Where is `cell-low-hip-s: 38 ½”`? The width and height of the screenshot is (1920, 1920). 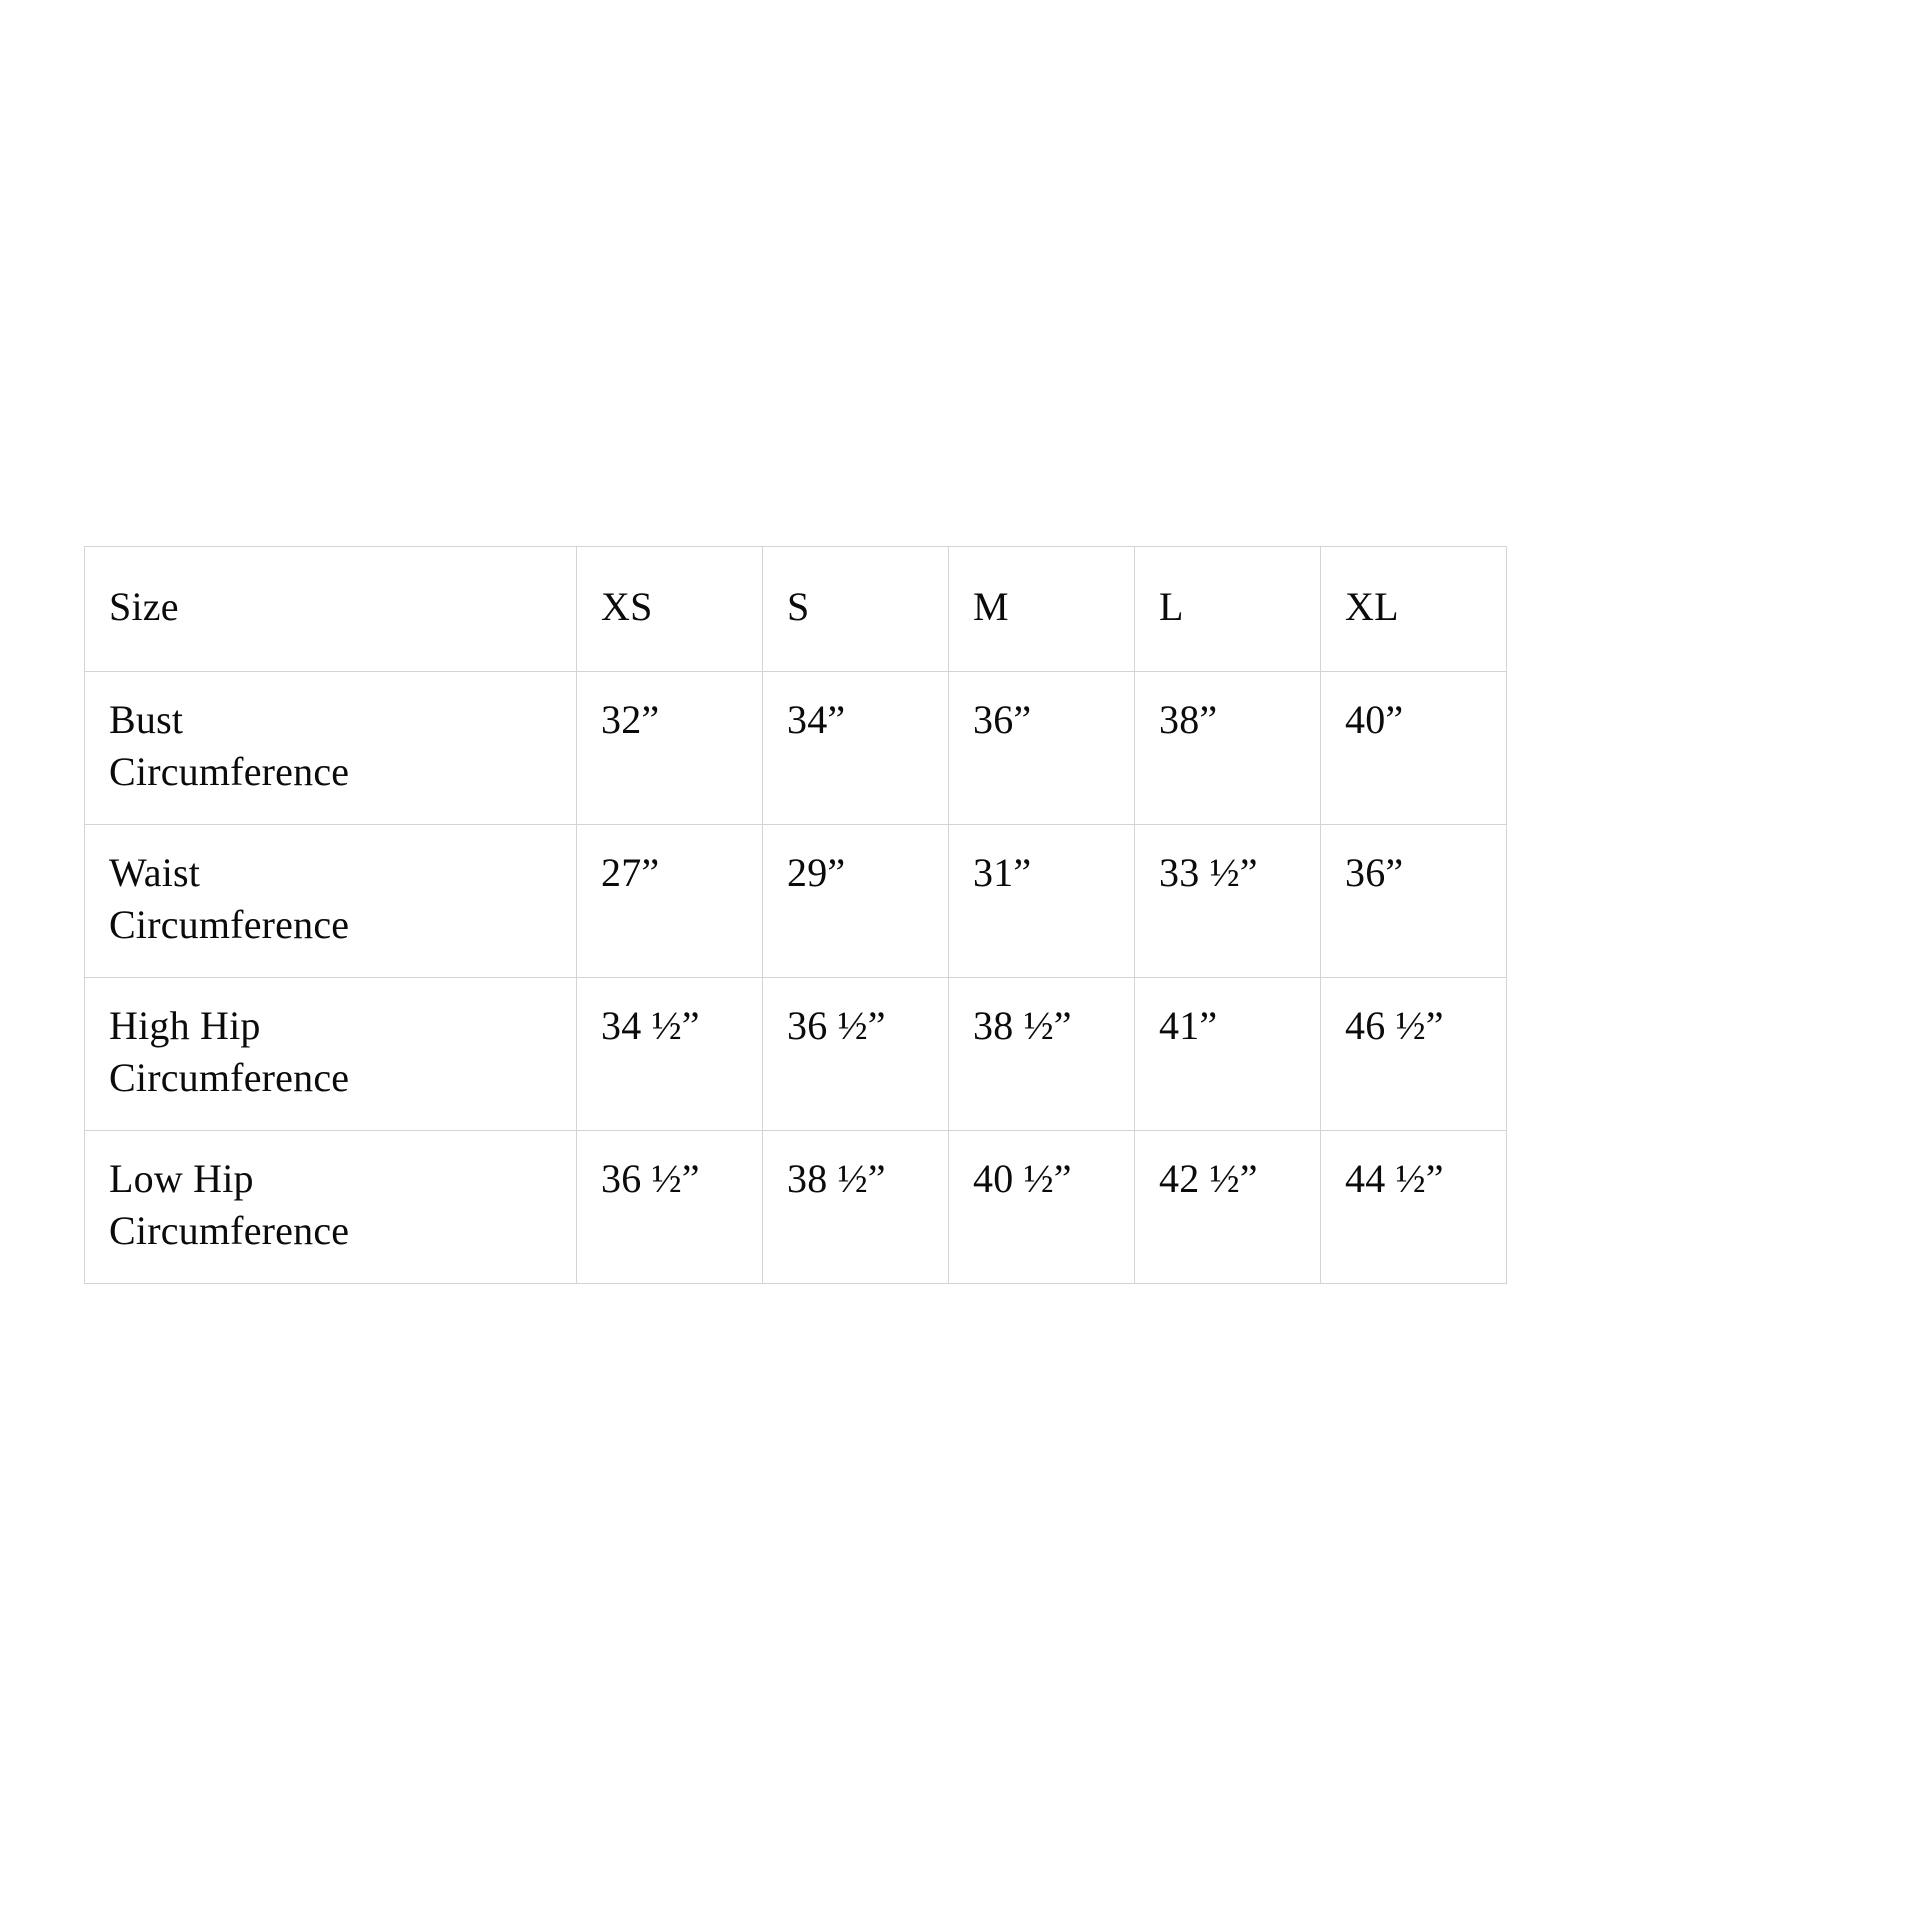
cell-low-hip-s: 38 ½” is located at coordinates (855, 1207).